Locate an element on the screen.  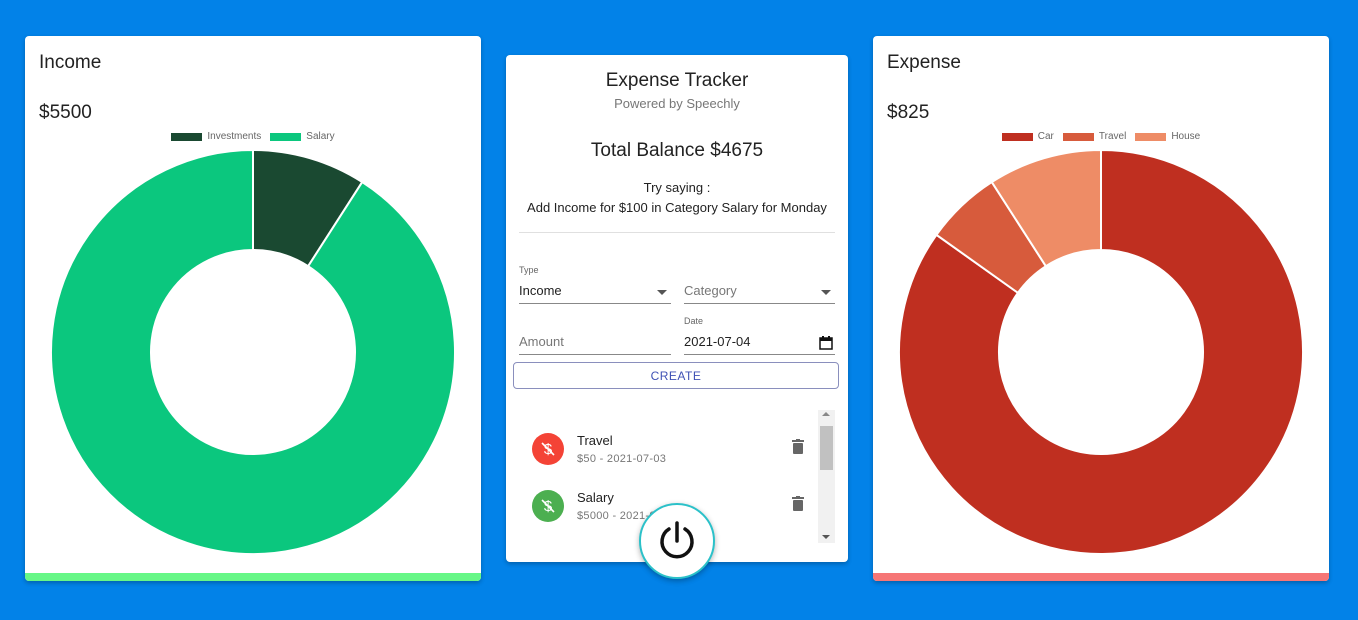
amount-input: Amount is located at coordinates (595, 344).